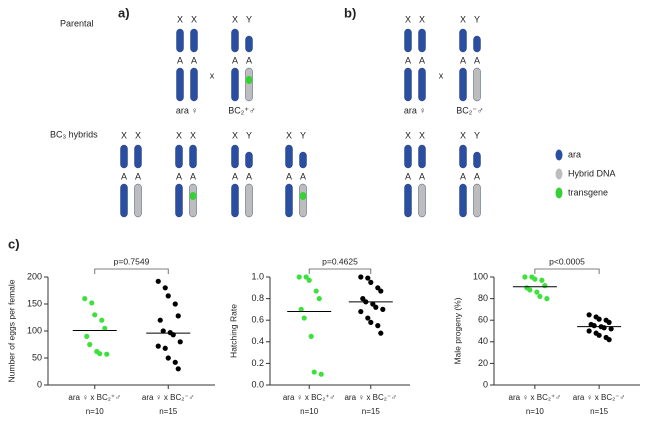  Describe the element at coordinates (350, 12) in the screenshot. I see `panel-label: b)` at that location.